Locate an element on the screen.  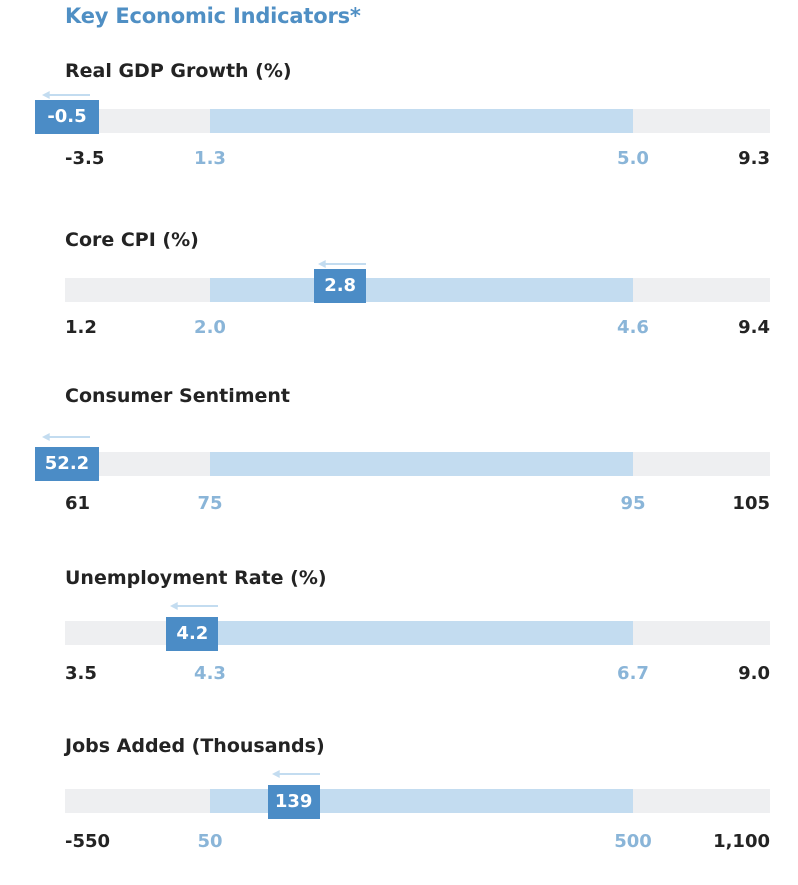
range-low-label: 2.0 is located at coordinates (210, 327).